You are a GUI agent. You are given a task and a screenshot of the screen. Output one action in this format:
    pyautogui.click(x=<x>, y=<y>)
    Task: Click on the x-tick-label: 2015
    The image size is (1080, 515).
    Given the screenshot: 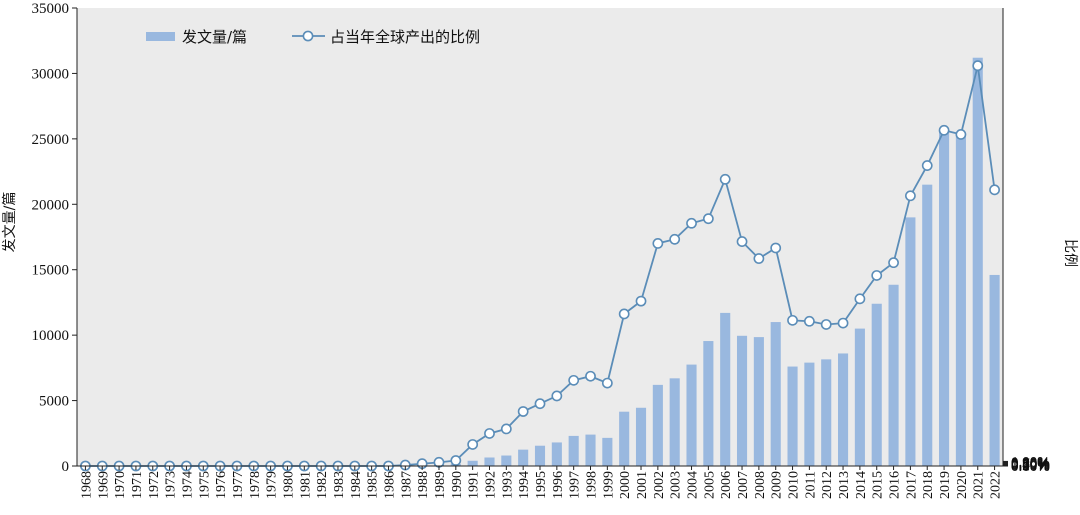 What is the action you would take?
    pyautogui.click(x=878, y=485)
    